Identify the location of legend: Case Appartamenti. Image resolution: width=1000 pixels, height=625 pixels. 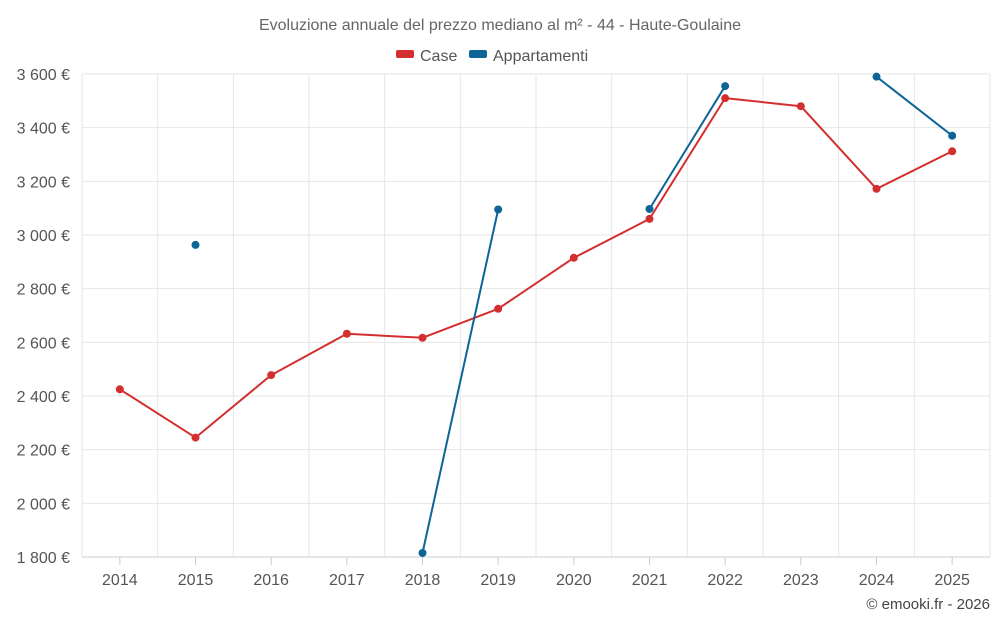
(492, 56).